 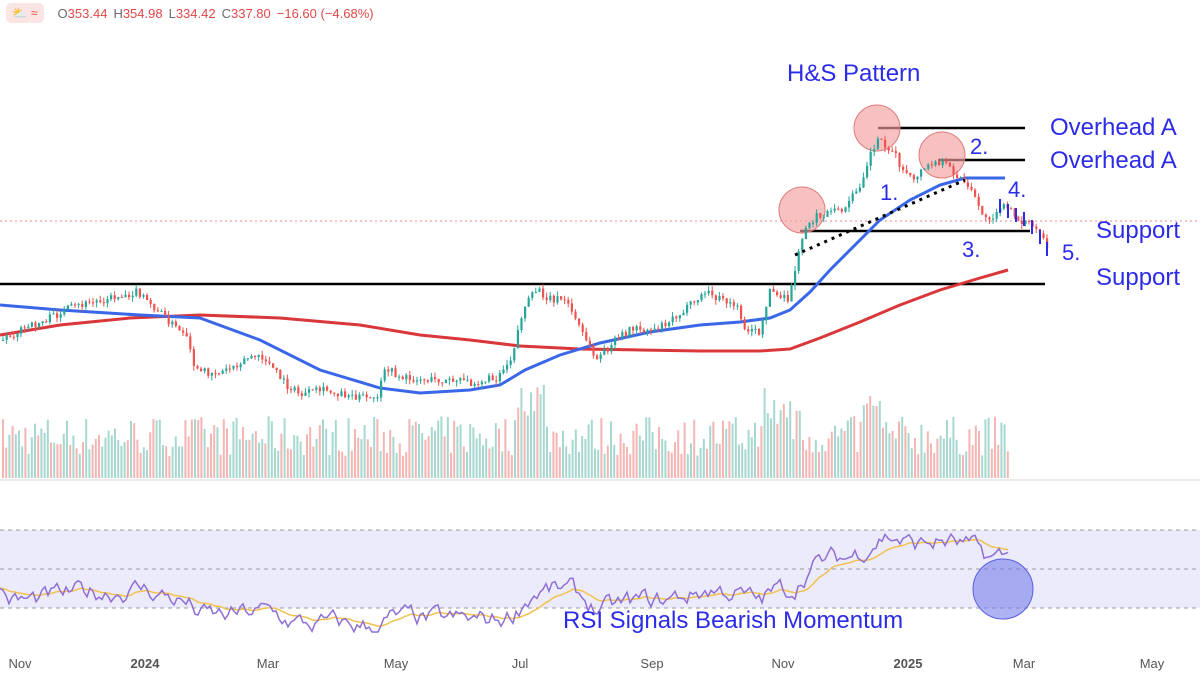 What do you see at coordinates (877, 128) in the screenshot?
I see `pattern-highlight-circle` at bounding box center [877, 128].